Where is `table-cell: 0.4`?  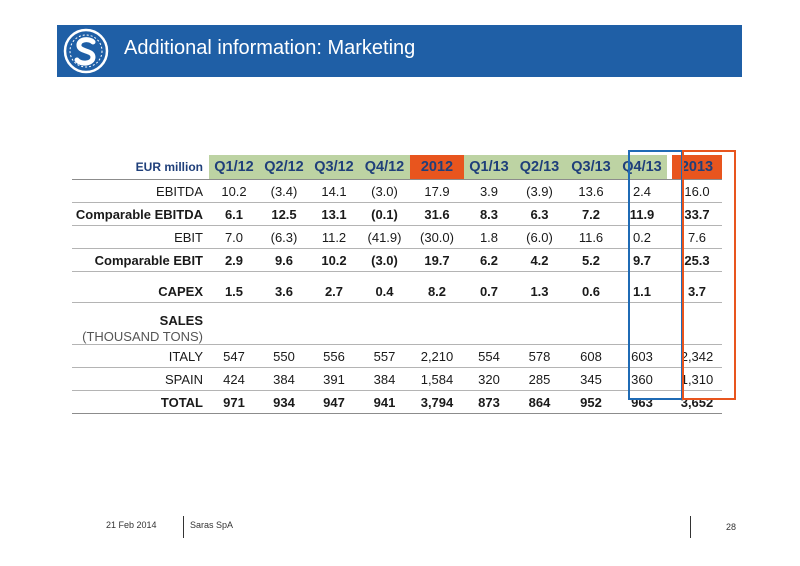
table-cell: 0.4 is located at coordinates (384, 291).